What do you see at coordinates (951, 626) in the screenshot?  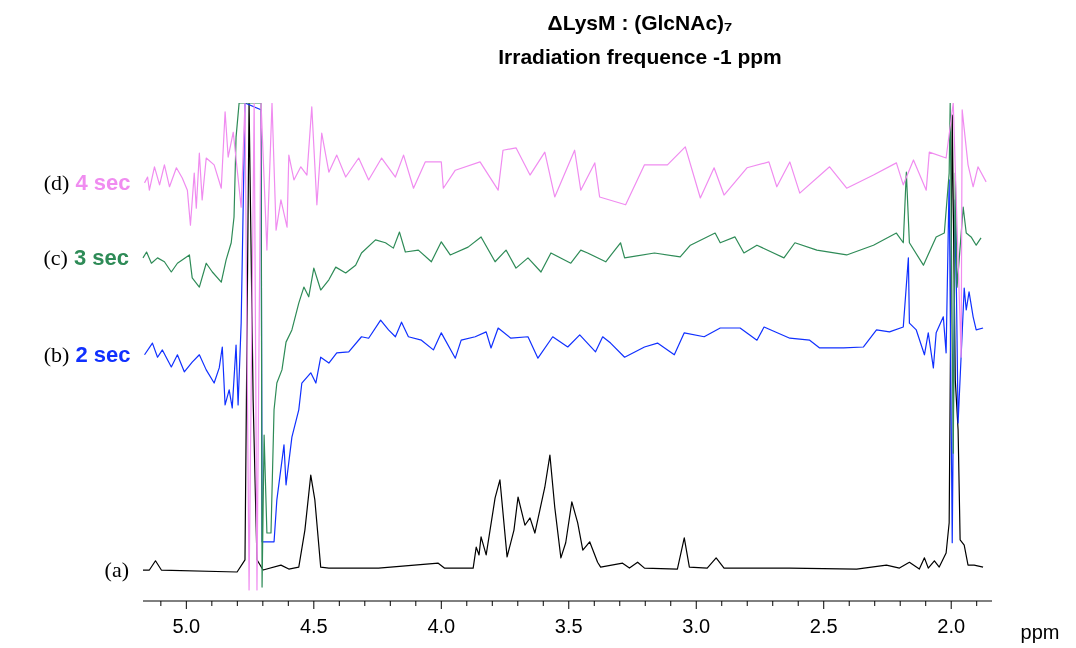 I see `x-tick-label: 2.0` at bounding box center [951, 626].